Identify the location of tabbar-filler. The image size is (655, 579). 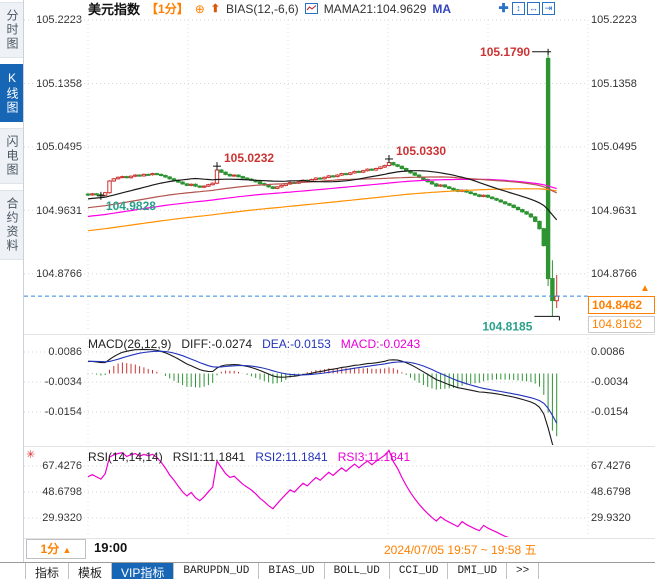
(597, 571).